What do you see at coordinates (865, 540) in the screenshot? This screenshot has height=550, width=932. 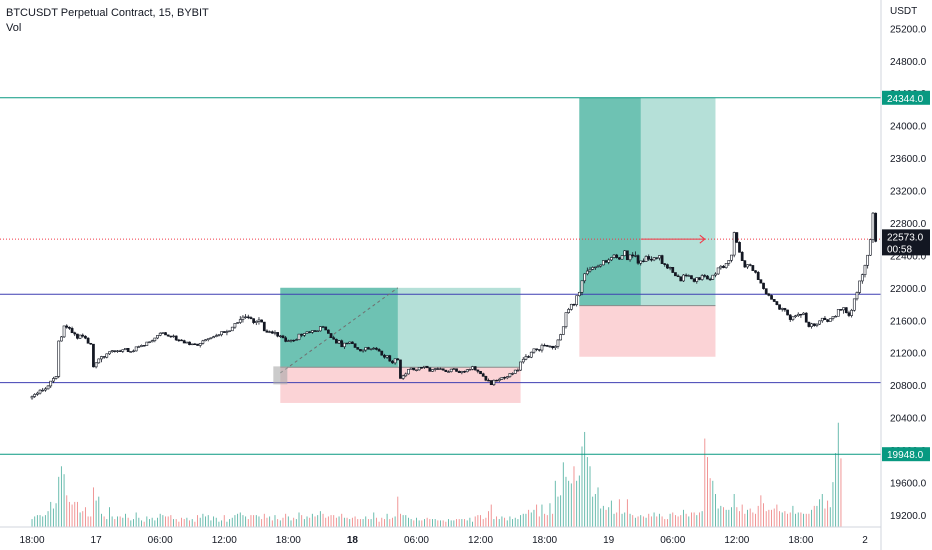 I see `time-tick-label: 2` at bounding box center [865, 540].